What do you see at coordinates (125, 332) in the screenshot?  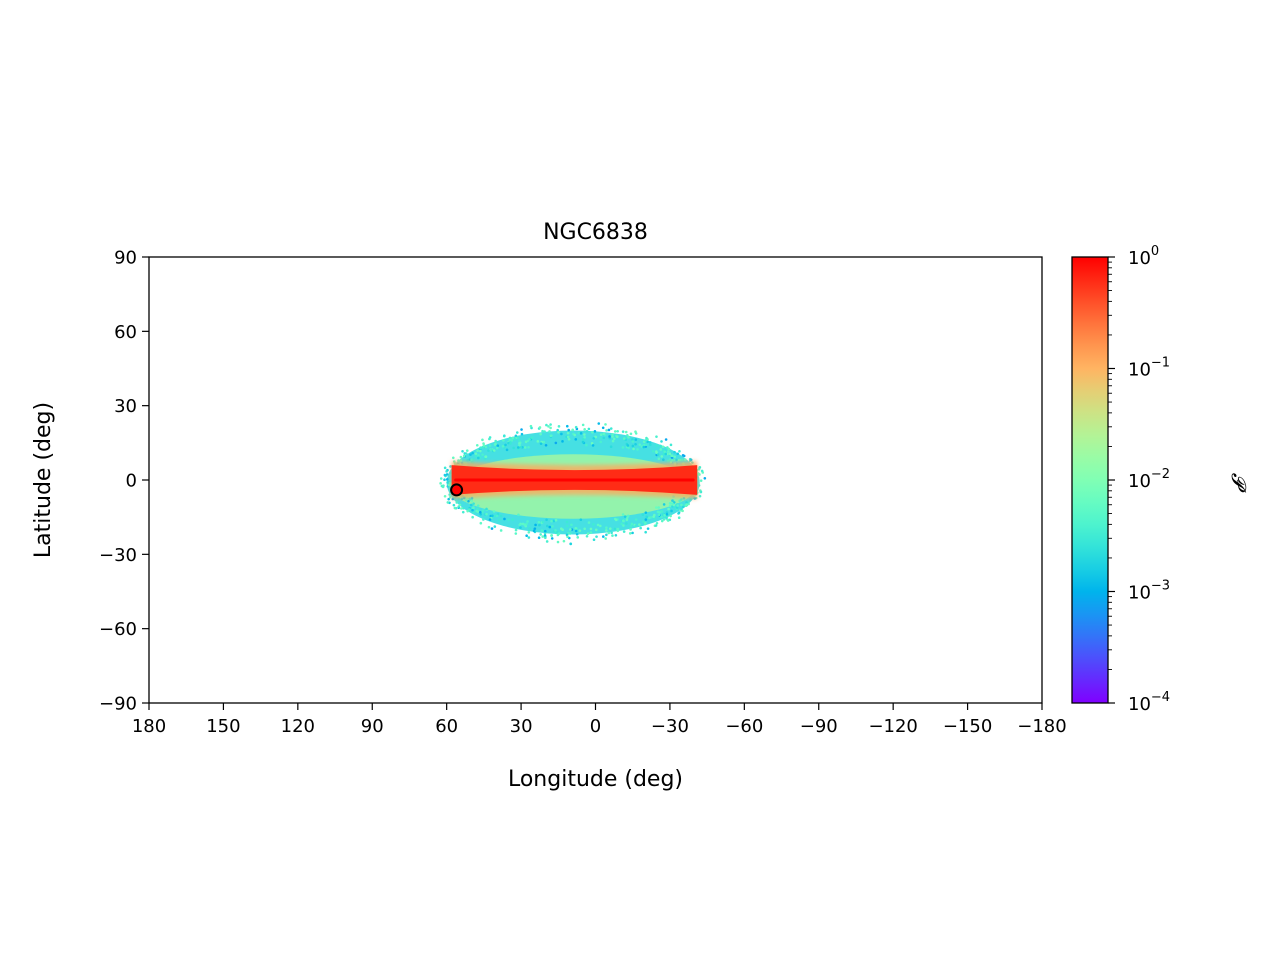 I see `y-tick-label: 60` at bounding box center [125, 332].